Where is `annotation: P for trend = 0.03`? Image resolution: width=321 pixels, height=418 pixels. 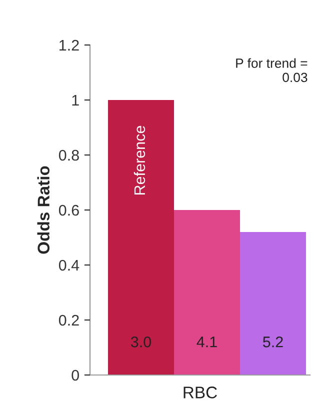 annotation: P for trend = 0.03 is located at coordinates (272, 70).